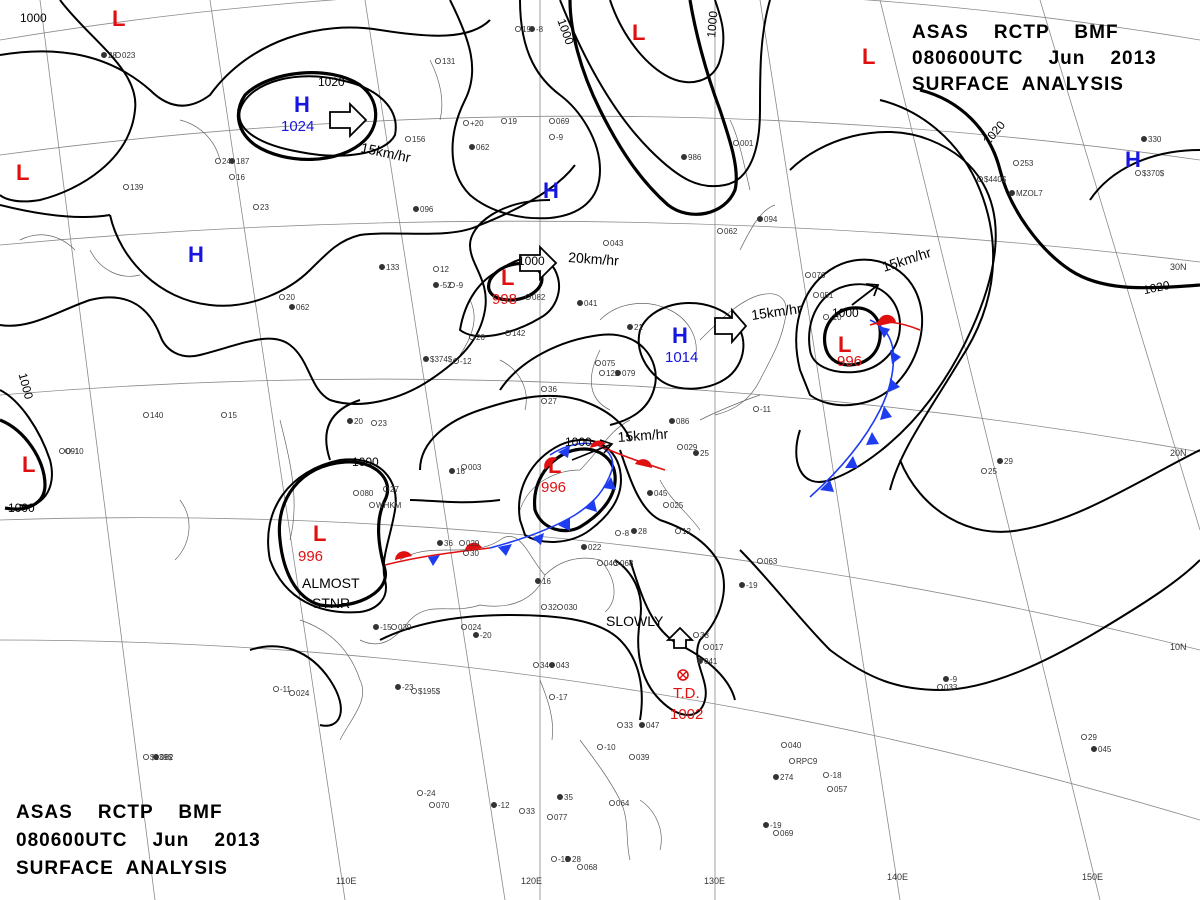 This screenshot has height=900, width=1200. What do you see at coordinates (243, 161) in the screenshot?
I see `station-report: 187` at bounding box center [243, 161].